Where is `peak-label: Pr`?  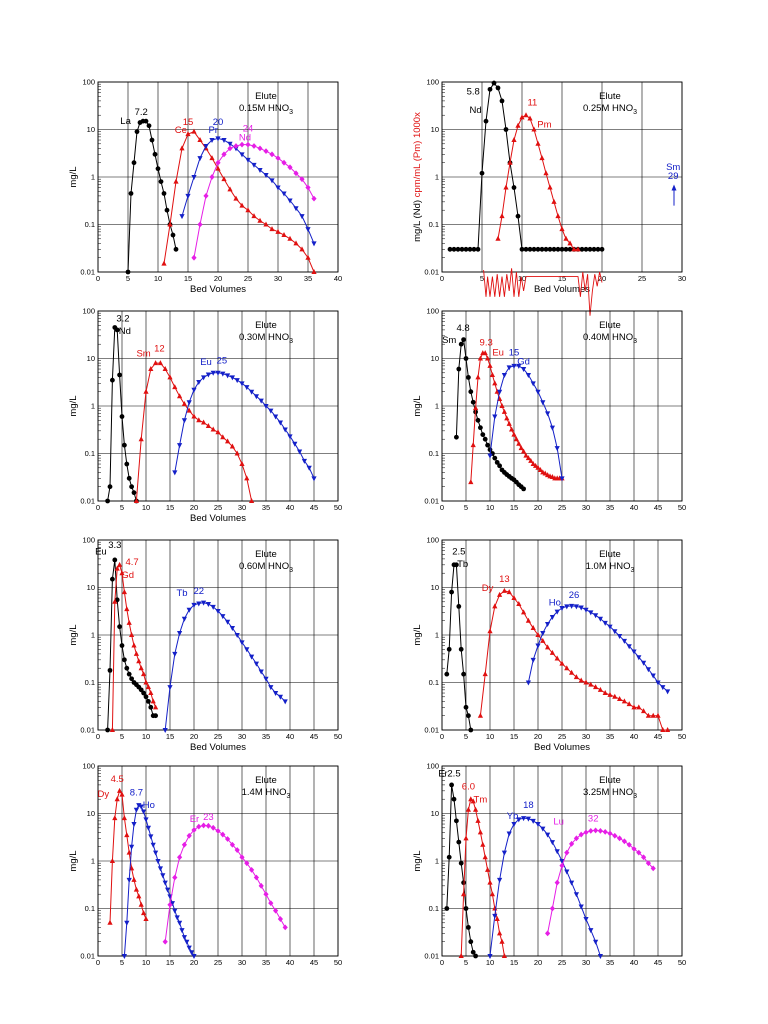 peak-label: Pr is located at coordinates (213, 130).